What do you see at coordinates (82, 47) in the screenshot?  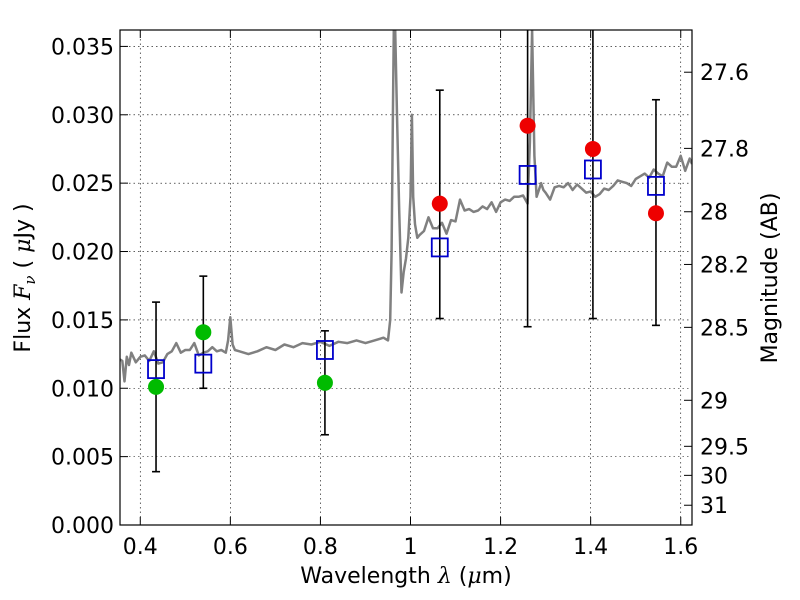 I see `y-tick-label: 0.035` at bounding box center [82, 47].